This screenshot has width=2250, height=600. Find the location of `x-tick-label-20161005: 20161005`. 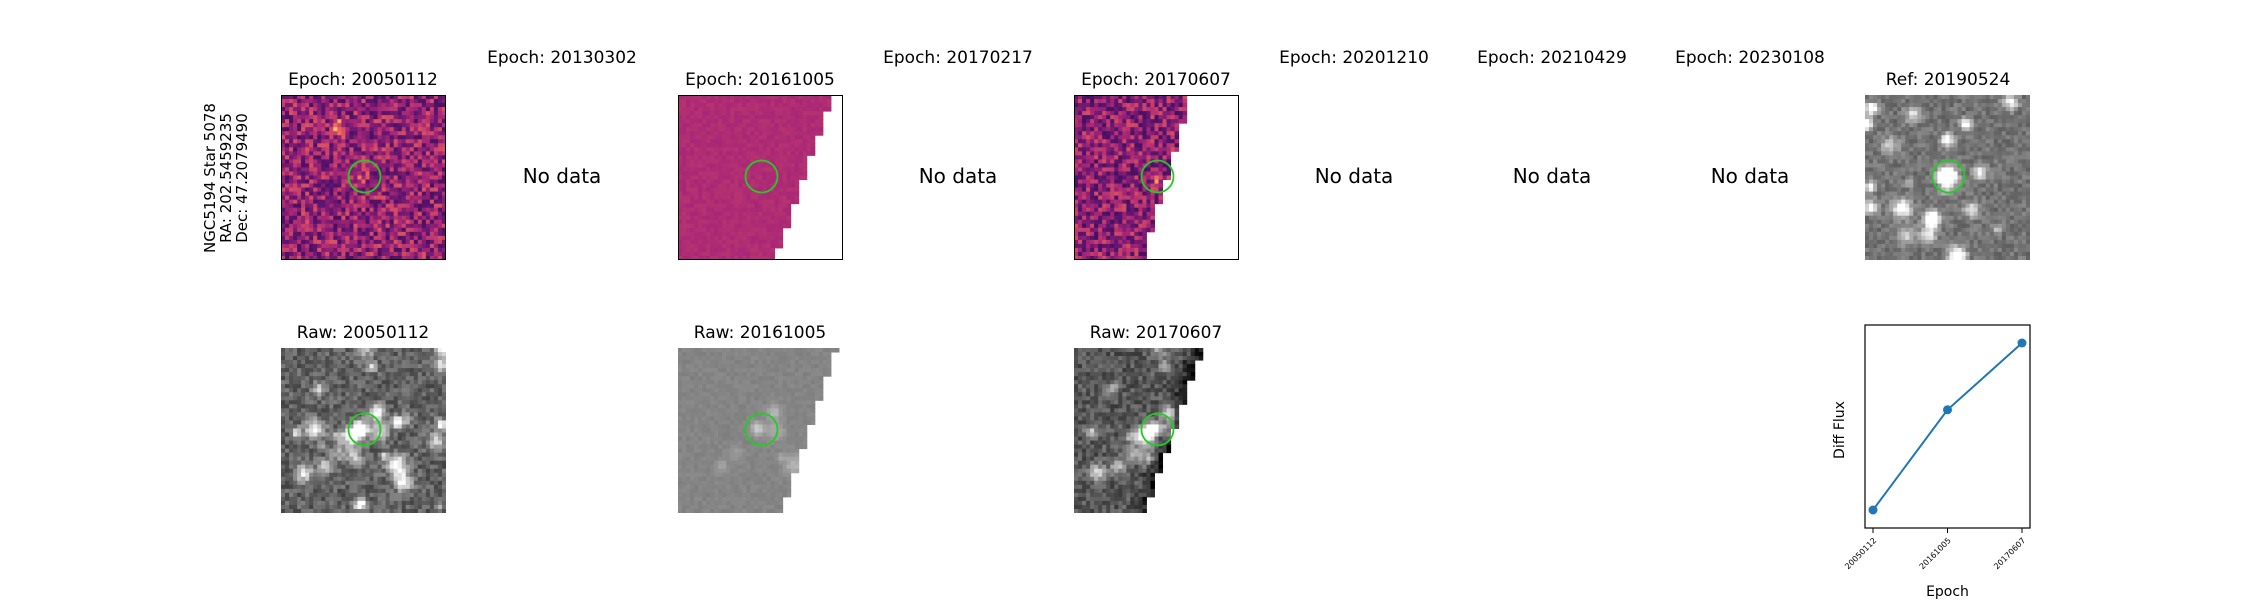

x-tick-label-20161005: 20161005 is located at coordinates (1935, 553).